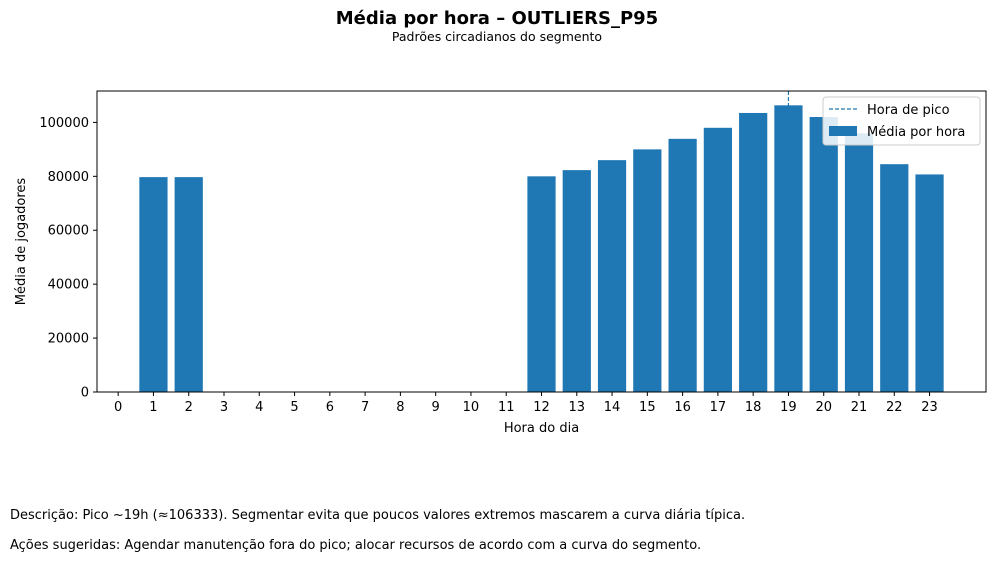 The width and height of the screenshot is (994, 564). I want to click on x-tick-label: 2, so click(189, 407).